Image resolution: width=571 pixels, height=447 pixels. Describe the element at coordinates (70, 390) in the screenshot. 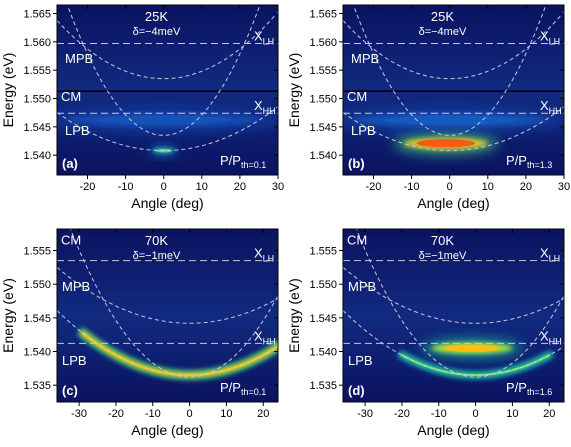

I see `panel-letter: (c)` at that location.